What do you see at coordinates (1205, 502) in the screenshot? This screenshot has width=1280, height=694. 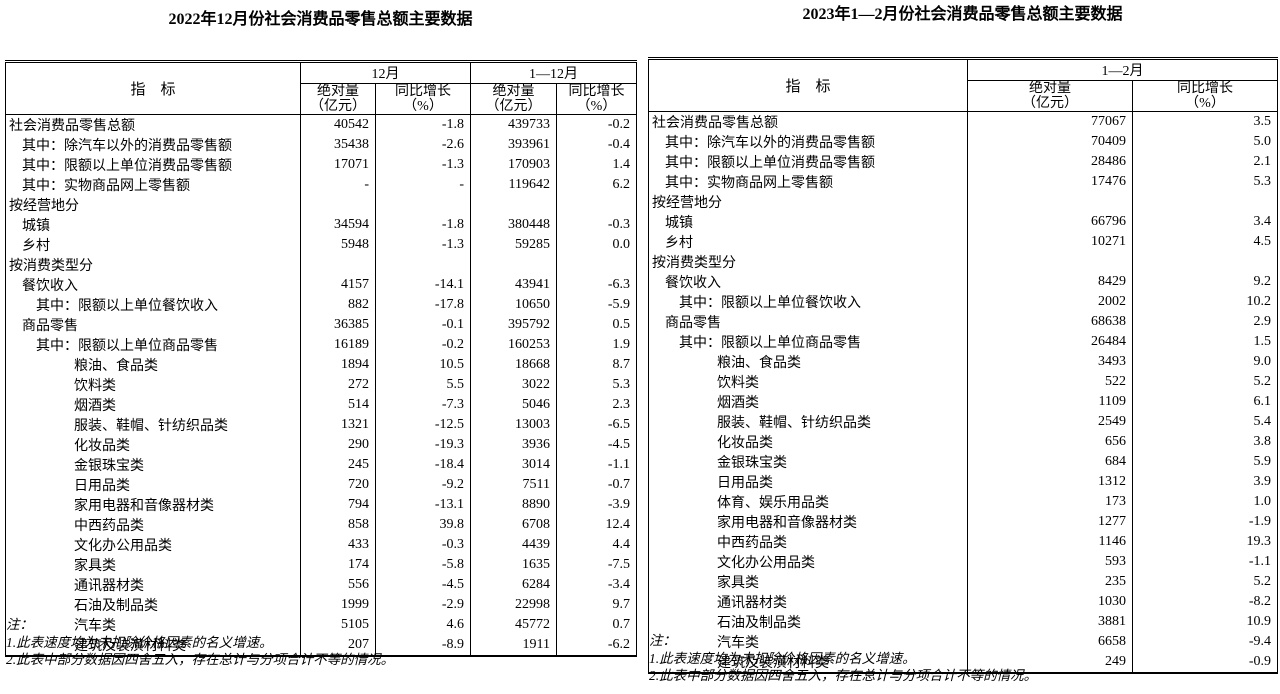 I see `row-value: 1.0` at bounding box center [1205, 502].